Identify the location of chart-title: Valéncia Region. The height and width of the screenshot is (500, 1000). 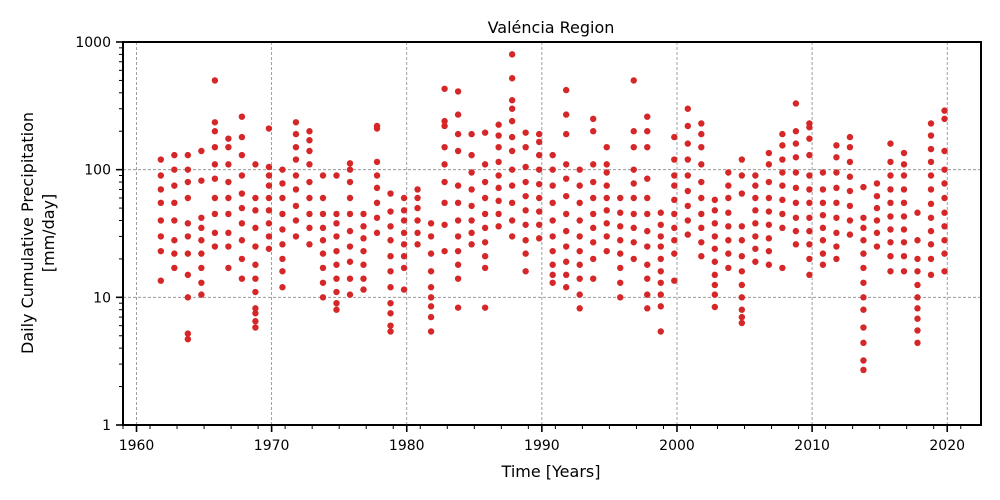
(551, 27).